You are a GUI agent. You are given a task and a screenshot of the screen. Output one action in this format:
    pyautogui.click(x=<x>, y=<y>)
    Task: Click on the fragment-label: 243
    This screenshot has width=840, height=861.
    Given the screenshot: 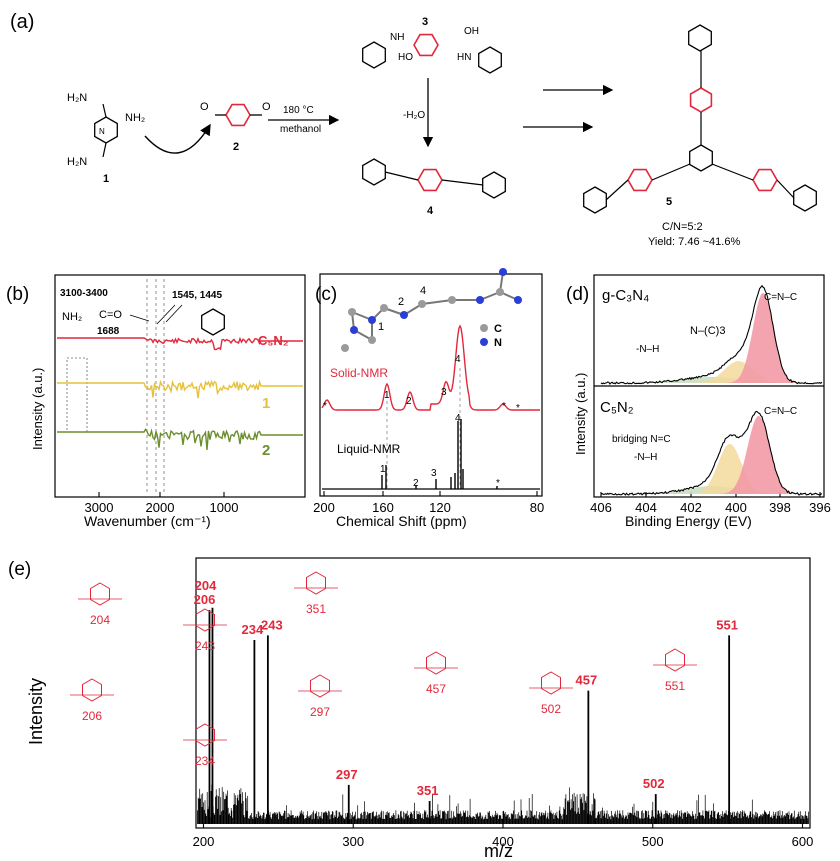 What is the action you would take?
    pyautogui.click(x=205, y=646)
    